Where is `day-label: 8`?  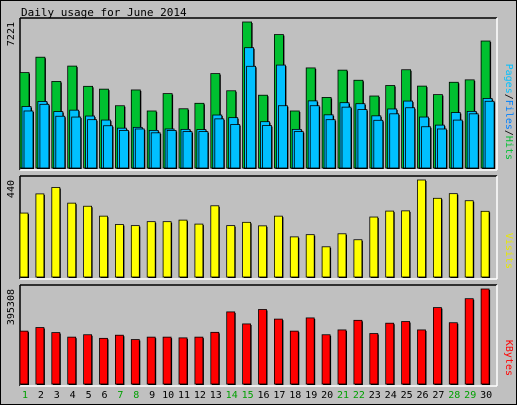 day-label: 8 is located at coordinates (136, 395).